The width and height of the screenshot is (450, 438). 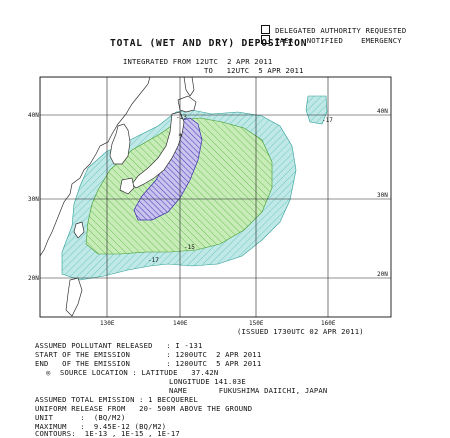 I want to click on japan-hokkaido, so click(x=187, y=104).